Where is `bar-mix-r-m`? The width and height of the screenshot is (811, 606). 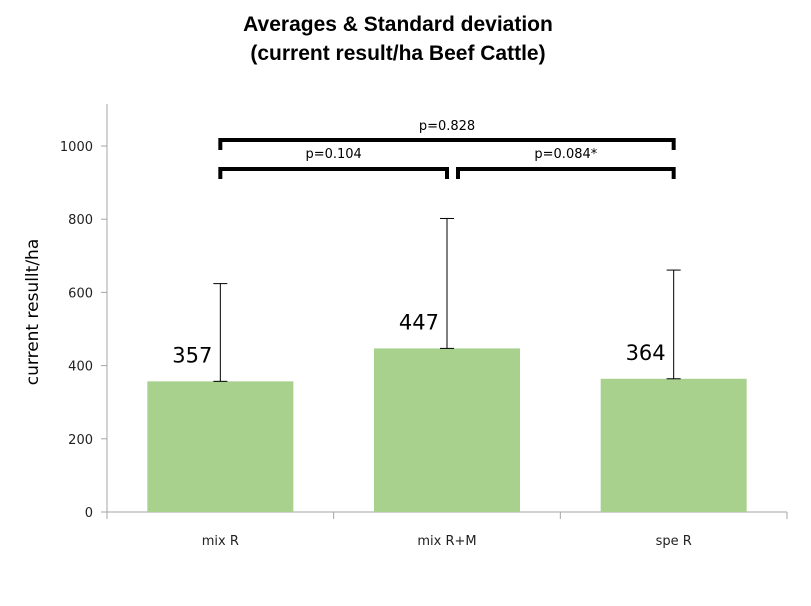
bar-mix-r-m is located at coordinates (447, 430).